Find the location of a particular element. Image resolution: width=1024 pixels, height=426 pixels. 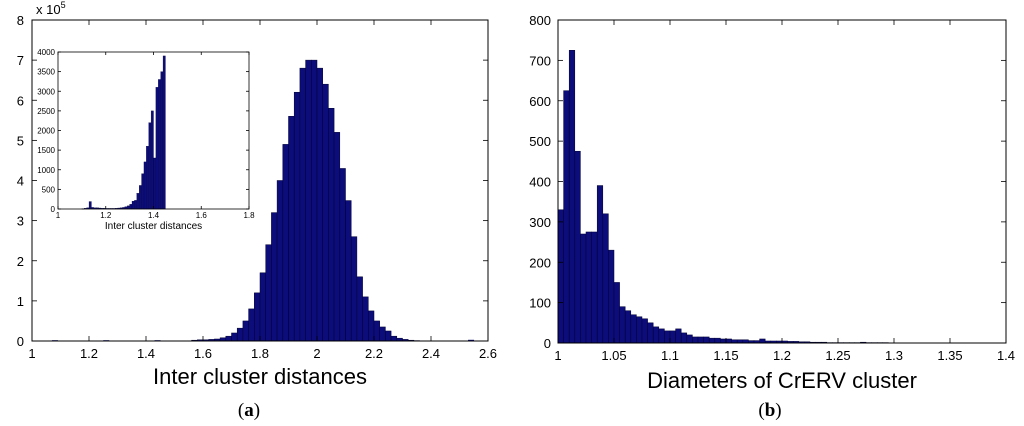

b-y-tick-label: 800 is located at coordinates (540, 20).